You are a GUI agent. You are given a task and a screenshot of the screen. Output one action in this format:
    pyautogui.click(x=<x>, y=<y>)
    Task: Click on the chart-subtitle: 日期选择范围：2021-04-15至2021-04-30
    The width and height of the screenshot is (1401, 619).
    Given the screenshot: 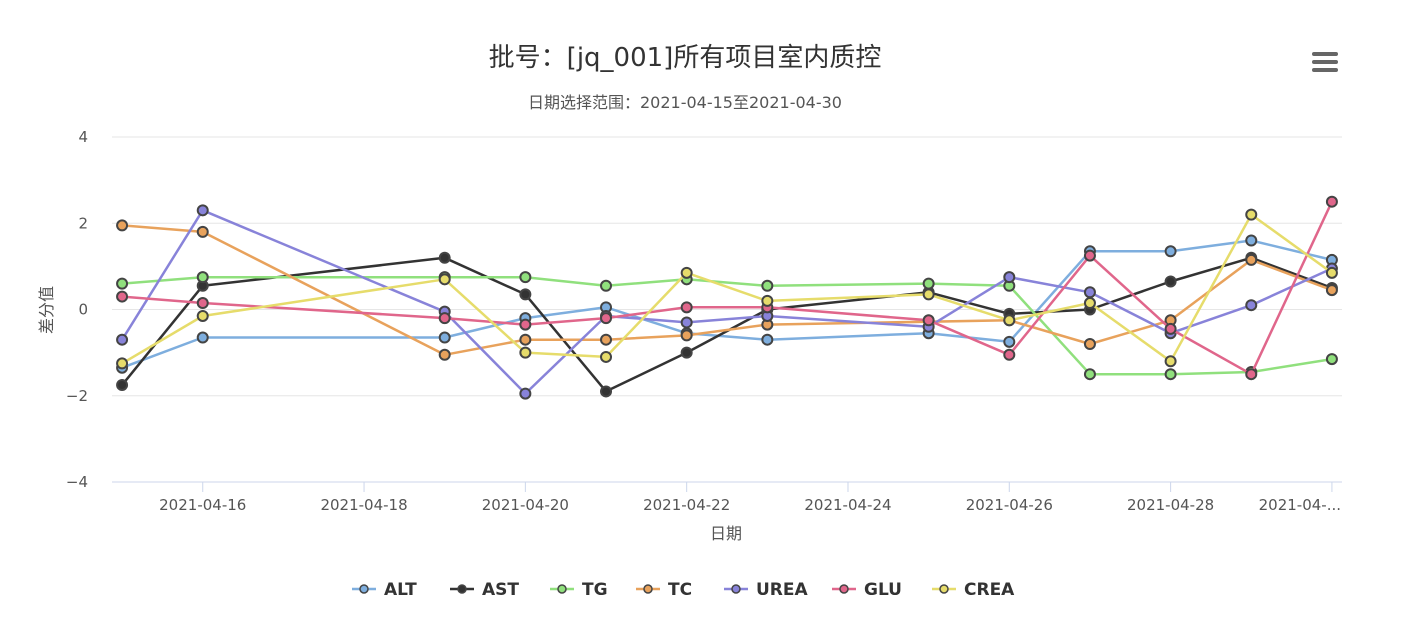 What is the action you would take?
    pyautogui.click(x=685, y=102)
    